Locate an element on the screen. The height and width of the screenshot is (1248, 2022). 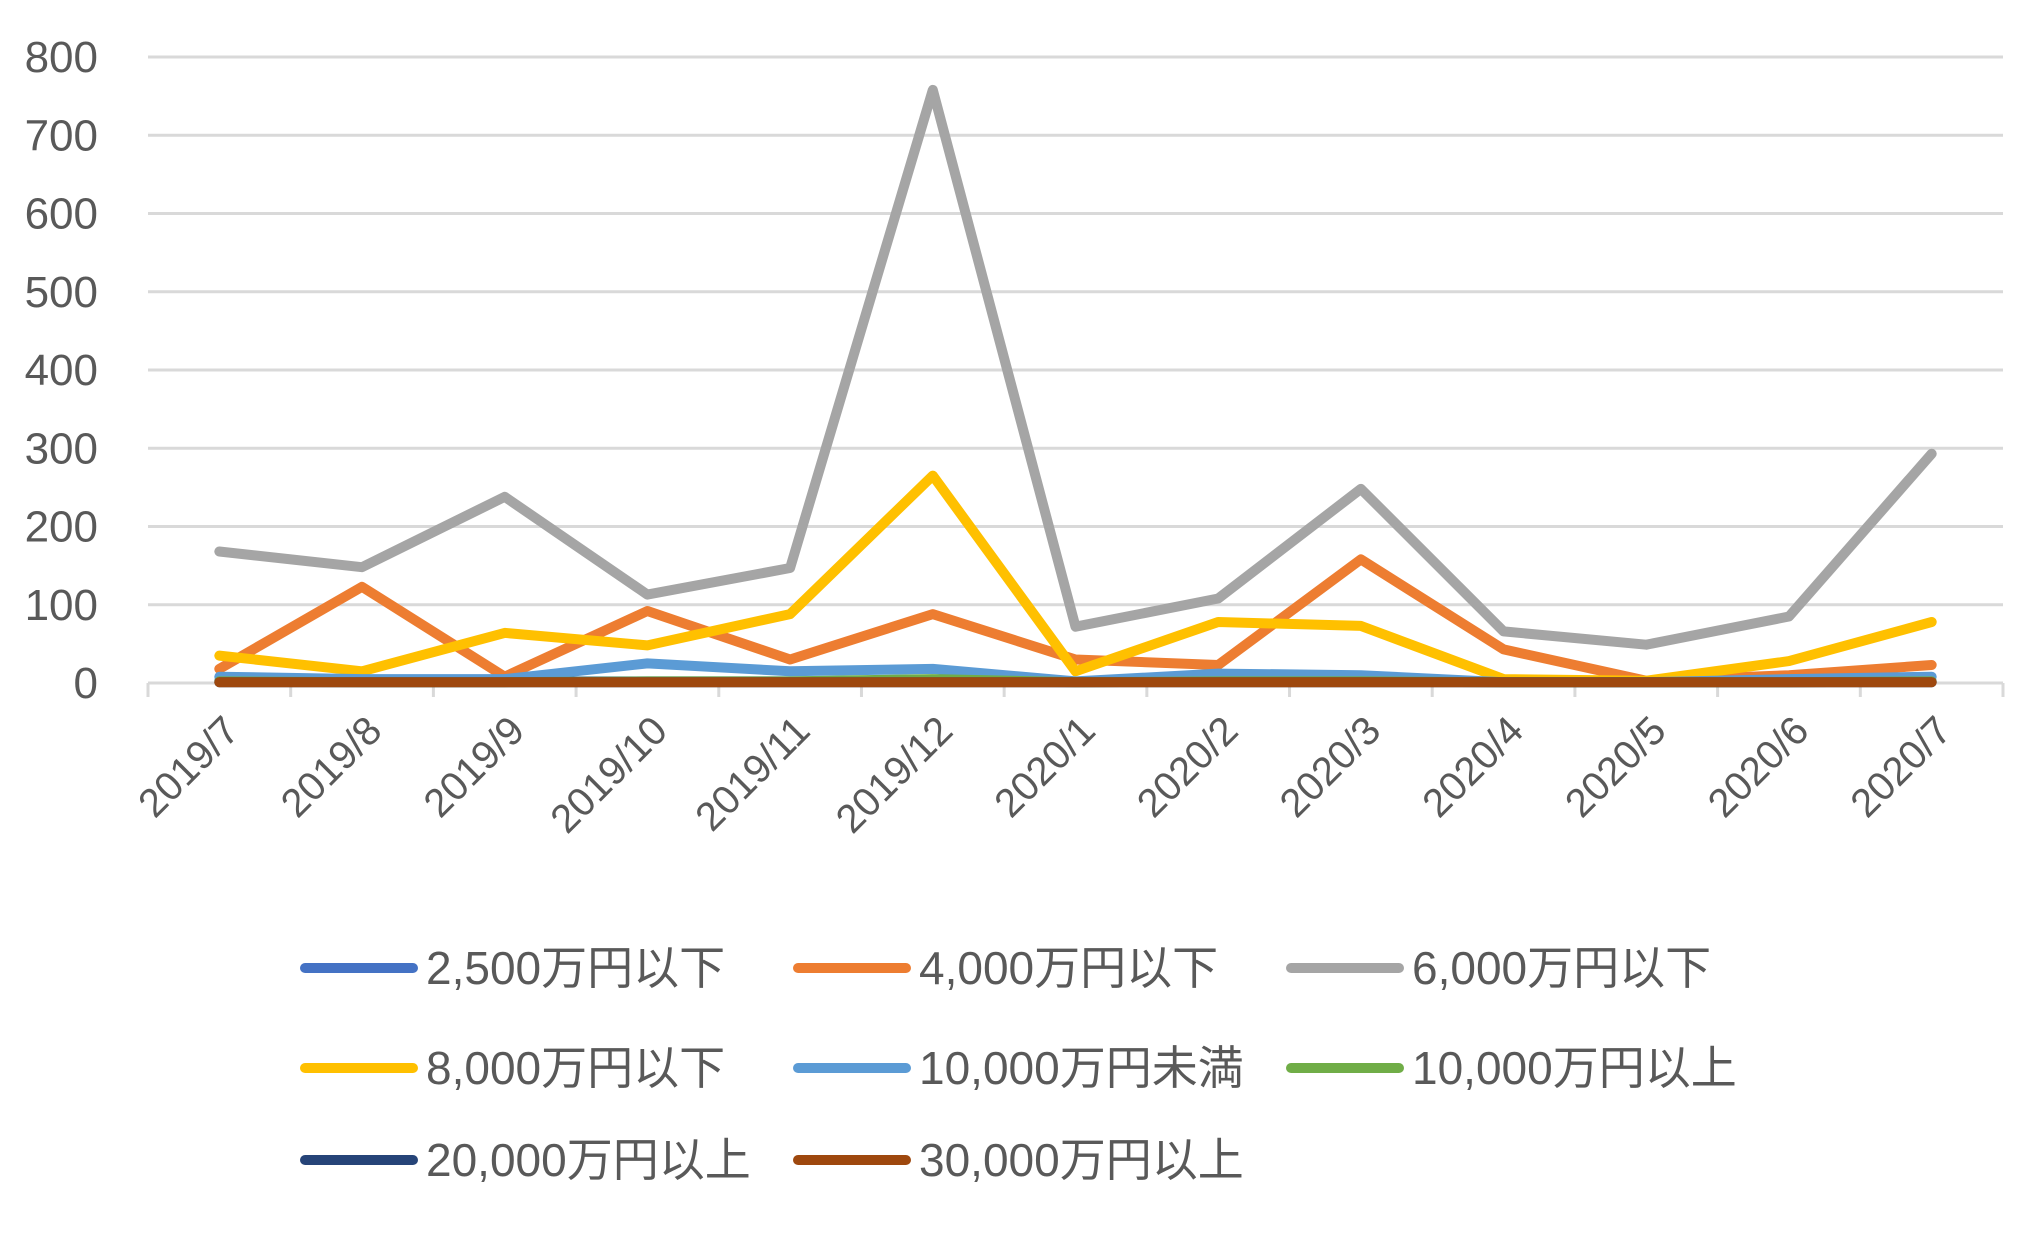
x-tick-label: 2020/5 is located at coordinates (1616, 767).